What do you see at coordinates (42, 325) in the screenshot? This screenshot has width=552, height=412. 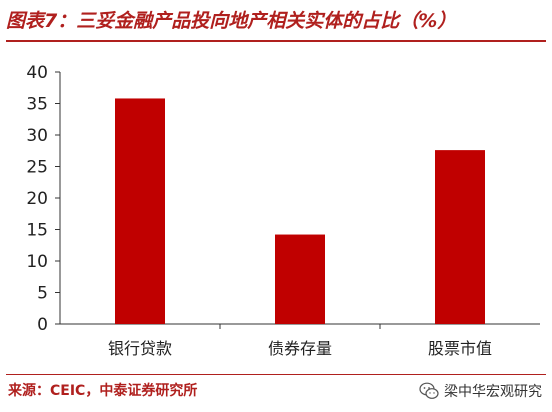 I see `y-tick-label: 0` at bounding box center [42, 325].